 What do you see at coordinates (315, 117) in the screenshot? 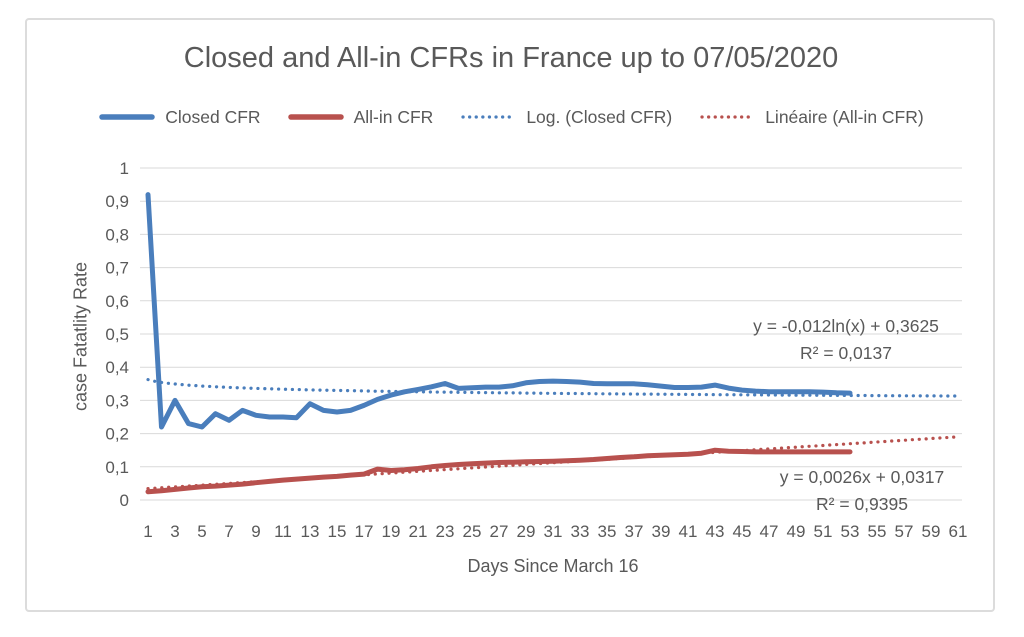
I see `all-in-cfr-line-swatch` at bounding box center [315, 117].